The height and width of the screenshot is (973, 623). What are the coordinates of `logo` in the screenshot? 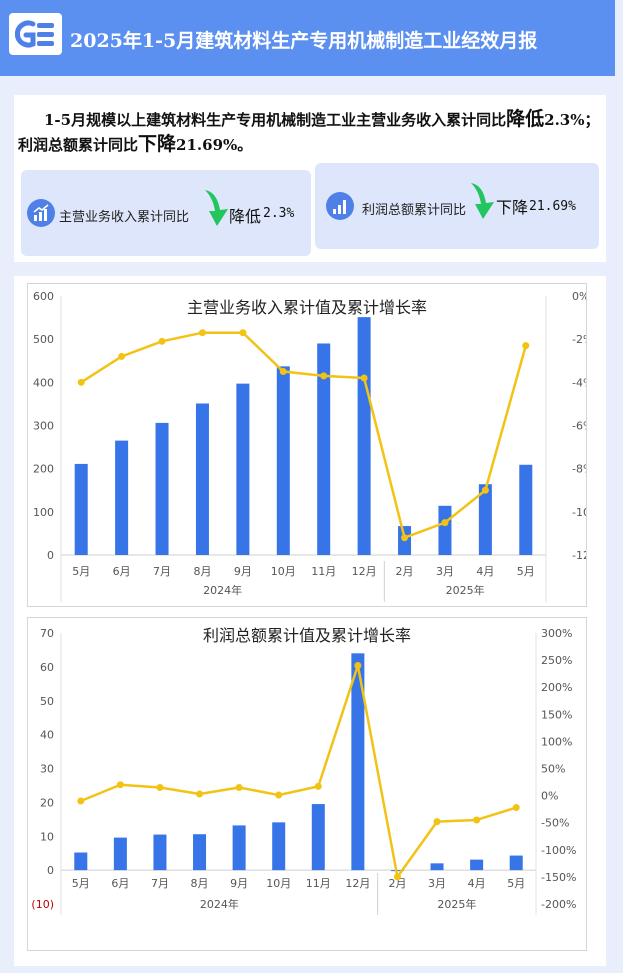 It's located at (35, 34).